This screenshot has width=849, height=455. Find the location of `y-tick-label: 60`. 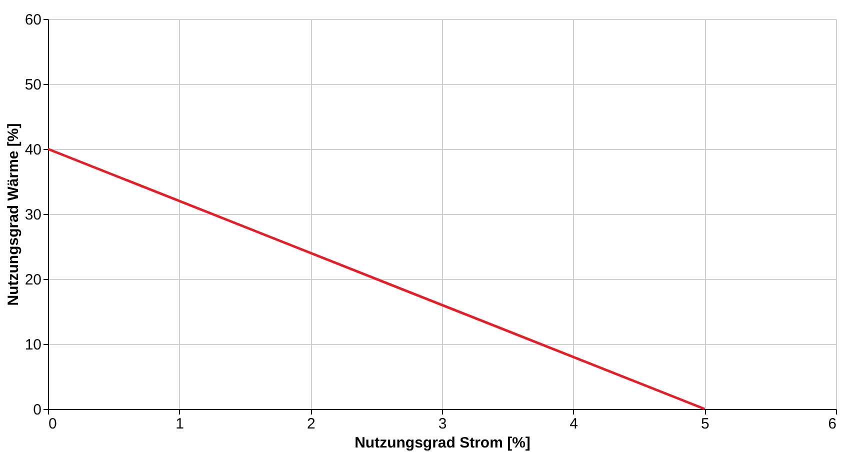

y-tick-label: 60 is located at coordinates (33, 20).